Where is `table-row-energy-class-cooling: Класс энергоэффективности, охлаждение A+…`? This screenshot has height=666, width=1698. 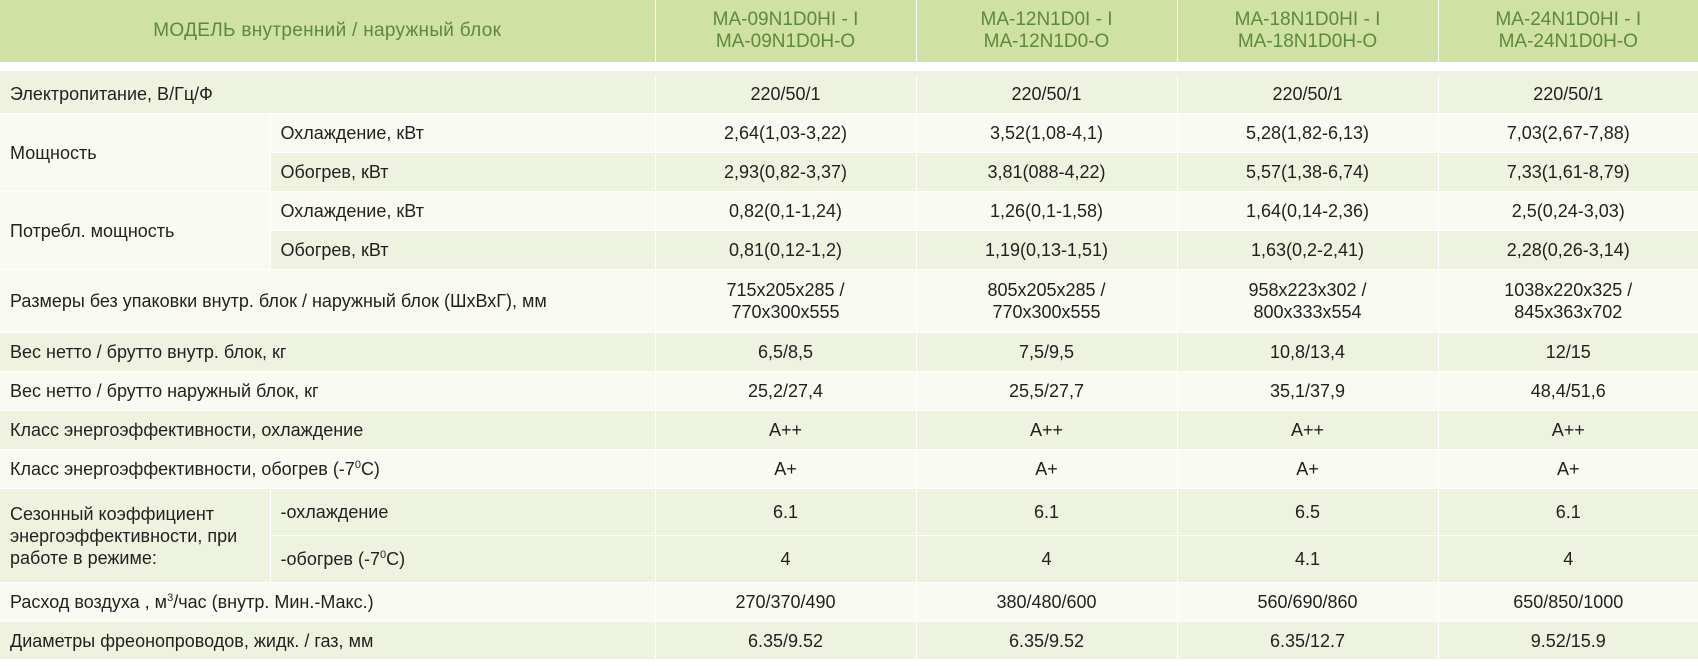 table-row-energy-class-cooling: Класс энергоэффективности, охлаждение A+… is located at coordinates (849, 430).